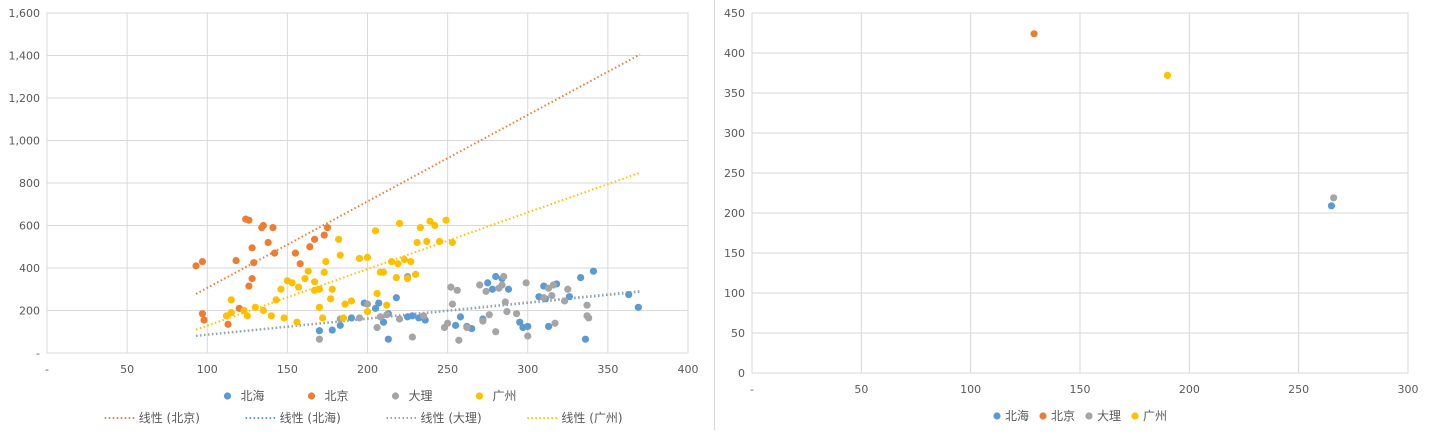 The width and height of the screenshot is (1429, 434). Describe the element at coordinates (1080, 415) in the screenshot. I see `chart1-legend-row-0: 北海 北京 大理 广州` at that location.